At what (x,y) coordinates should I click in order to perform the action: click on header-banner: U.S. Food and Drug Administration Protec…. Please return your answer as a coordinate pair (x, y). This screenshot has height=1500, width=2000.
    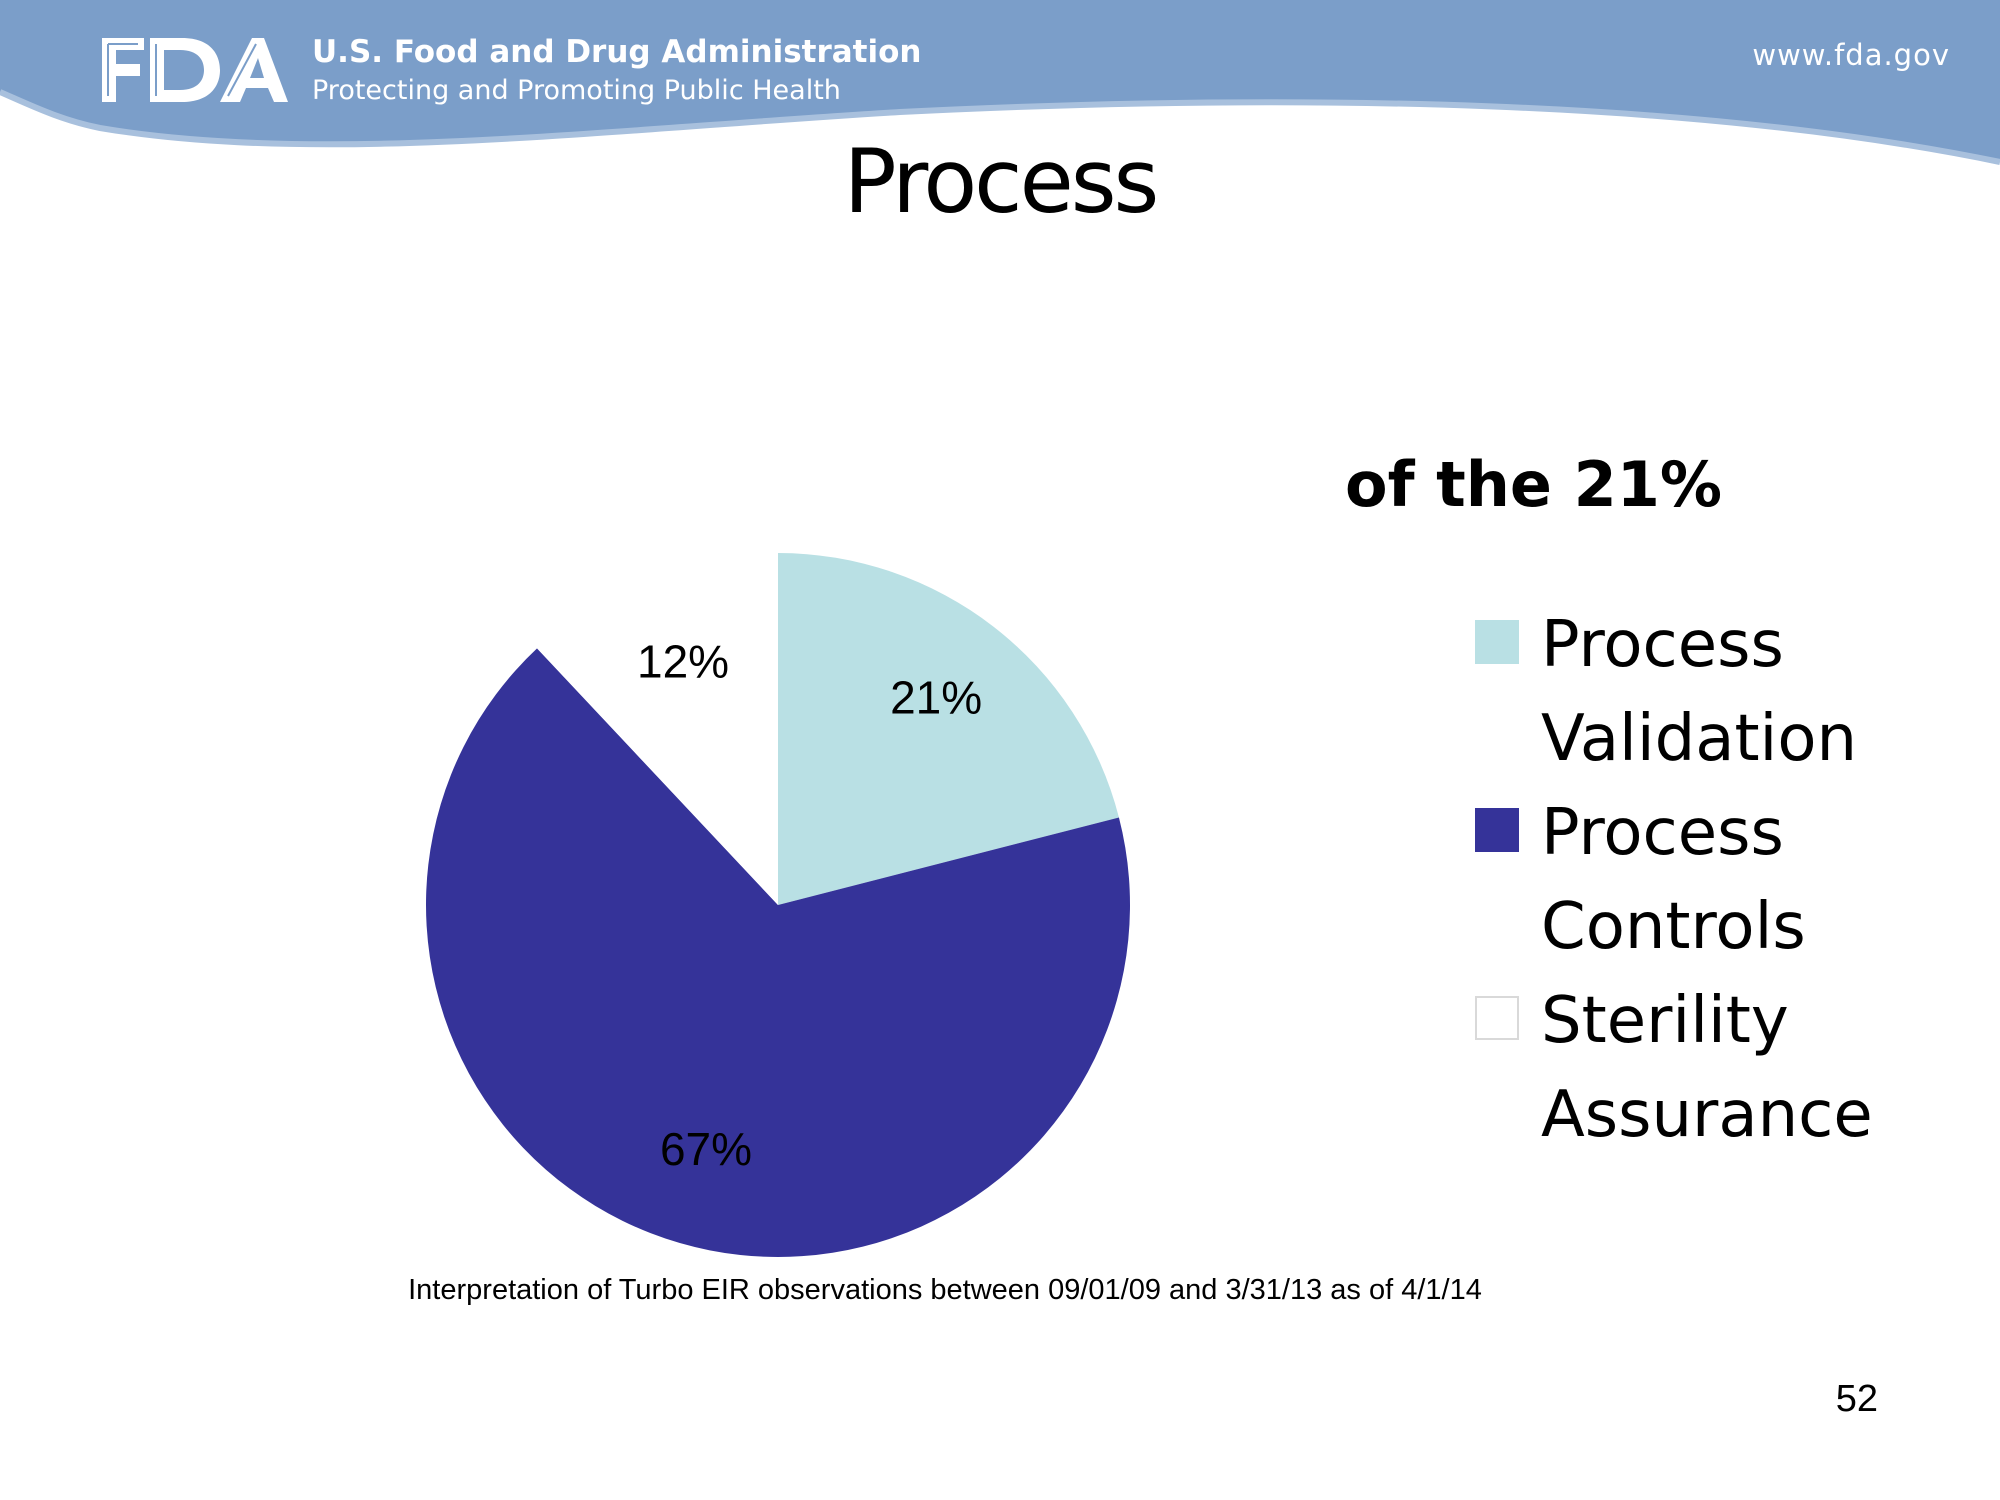
    Looking at the image, I should click on (1000, 100).